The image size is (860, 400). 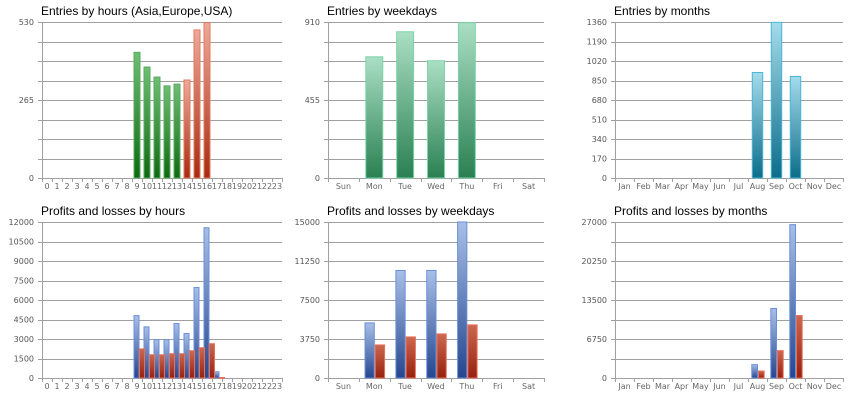 What do you see at coordinates (780, 364) in the screenshot?
I see `bar-losses-Sep` at bounding box center [780, 364].